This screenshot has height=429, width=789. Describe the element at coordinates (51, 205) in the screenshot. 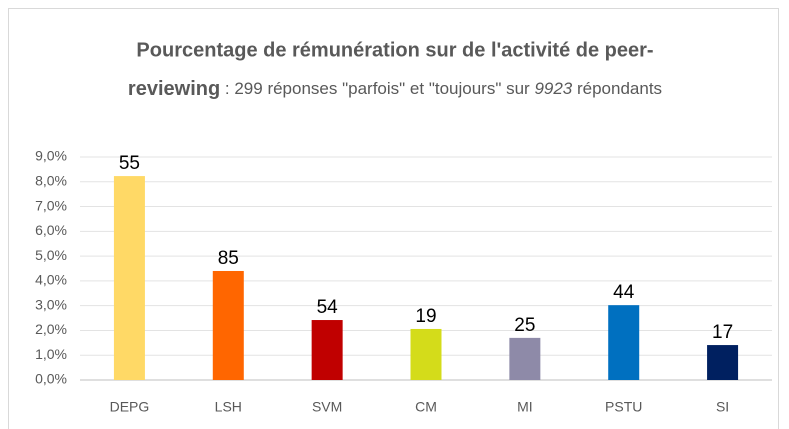

I see `y-tick-label: 7,0%` at that location.